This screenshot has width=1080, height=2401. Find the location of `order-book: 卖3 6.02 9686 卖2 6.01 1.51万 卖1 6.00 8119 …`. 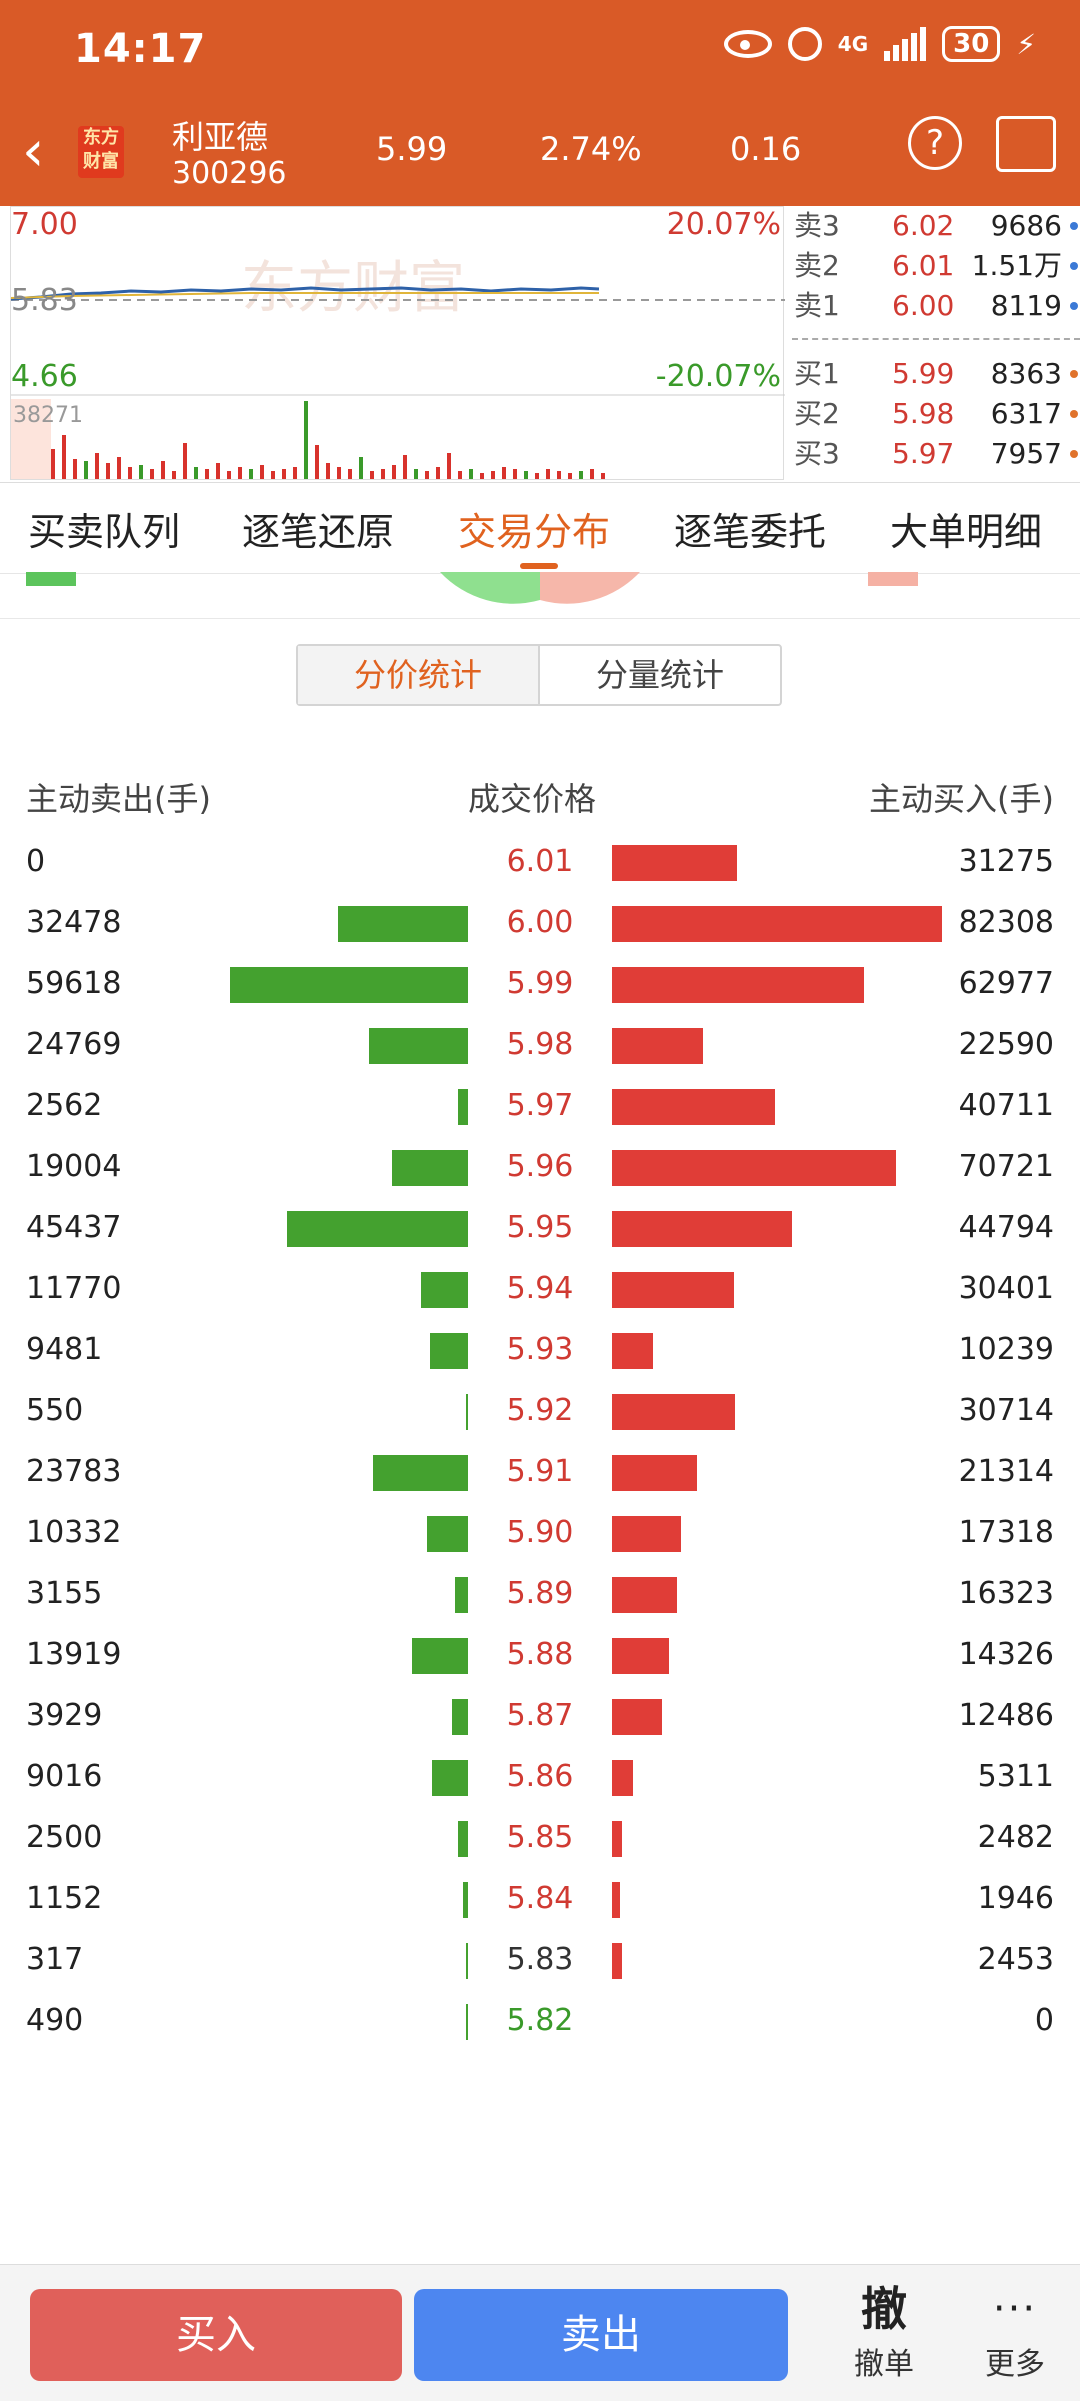

order-book: 卖3 6.02 9686 卖2 6.01 1.51万 卖1 6.00 8119 … is located at coordinates (936, 344).